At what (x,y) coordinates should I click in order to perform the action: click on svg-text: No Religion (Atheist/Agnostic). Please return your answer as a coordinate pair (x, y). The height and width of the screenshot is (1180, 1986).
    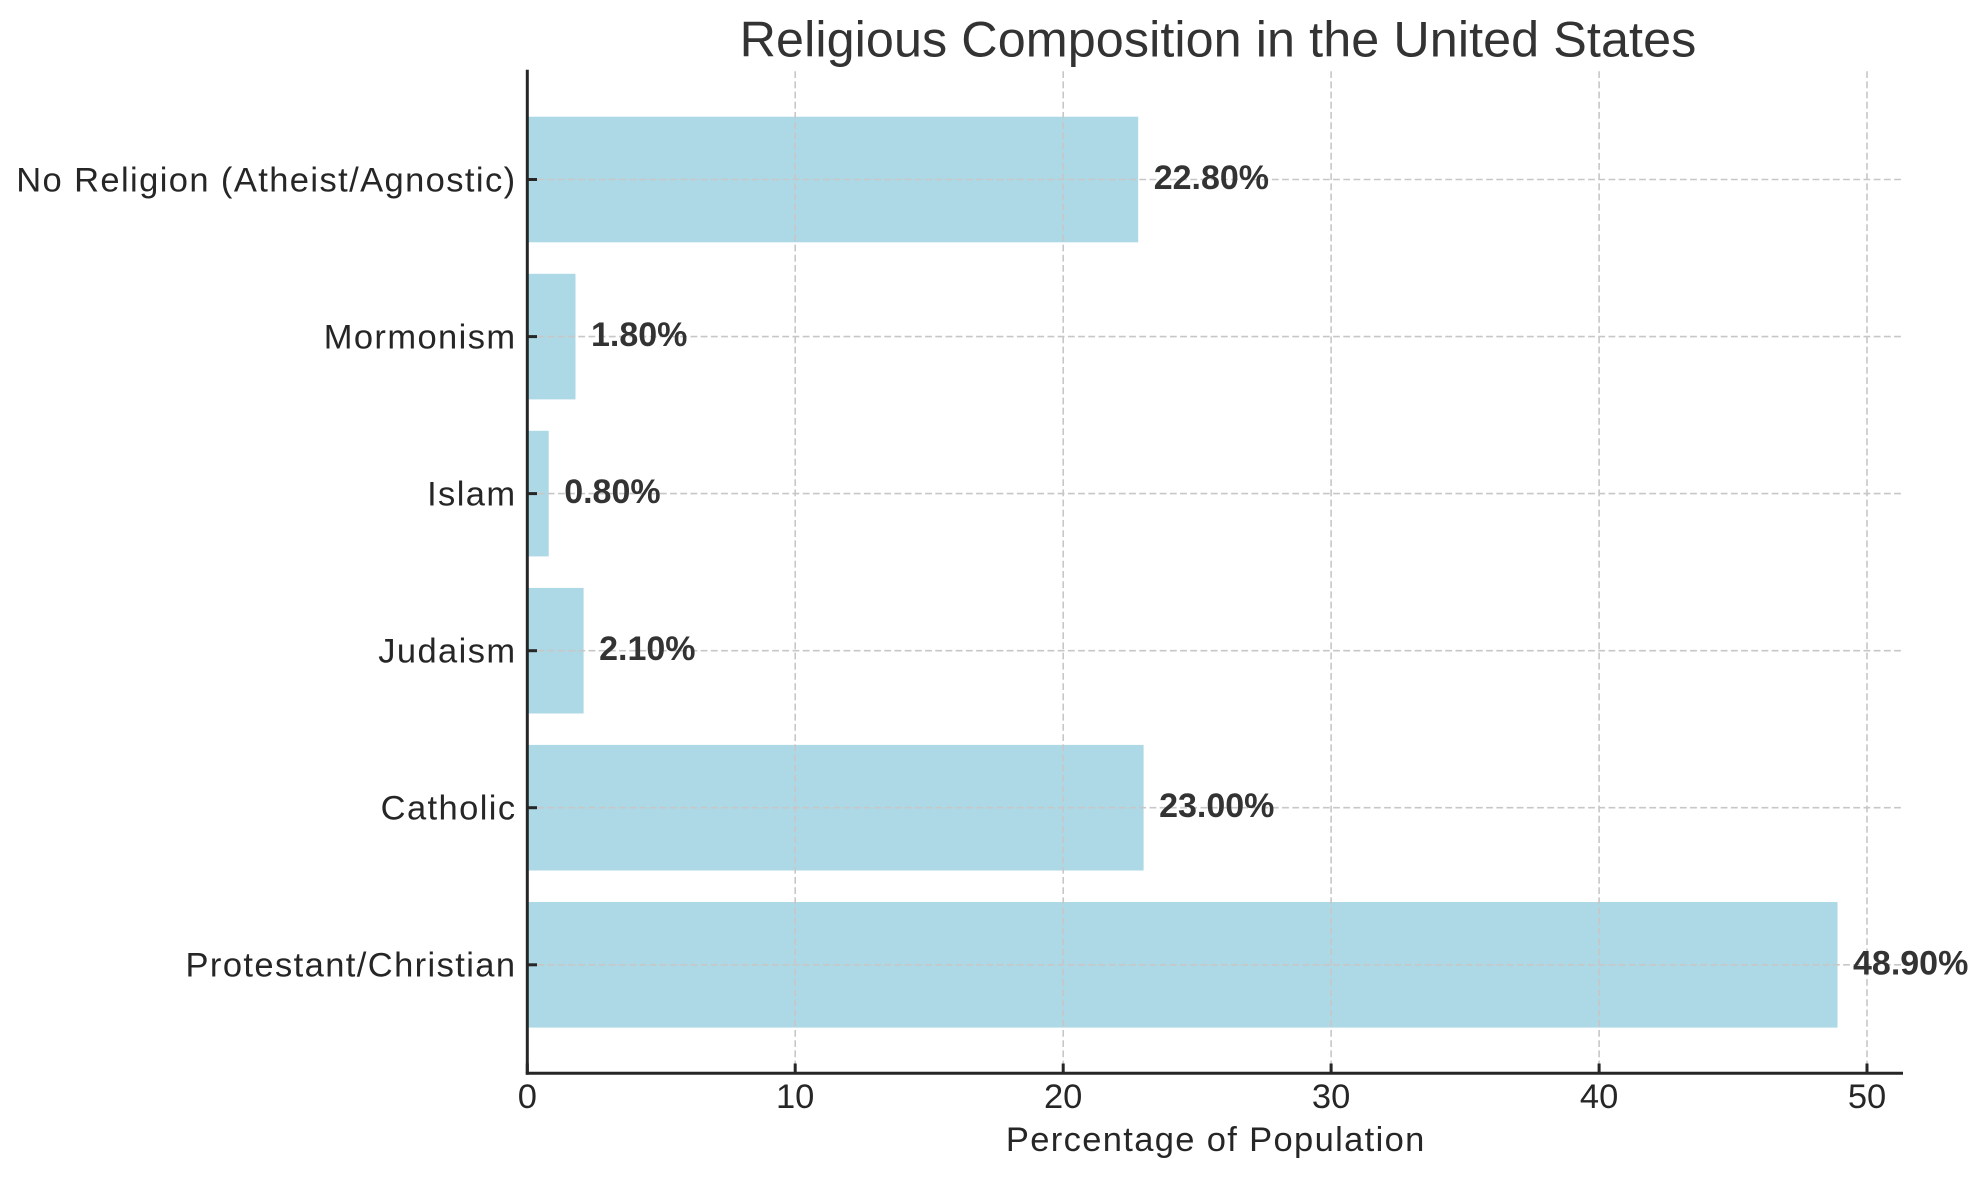
    Looking at the image, I should click on (266, 180).